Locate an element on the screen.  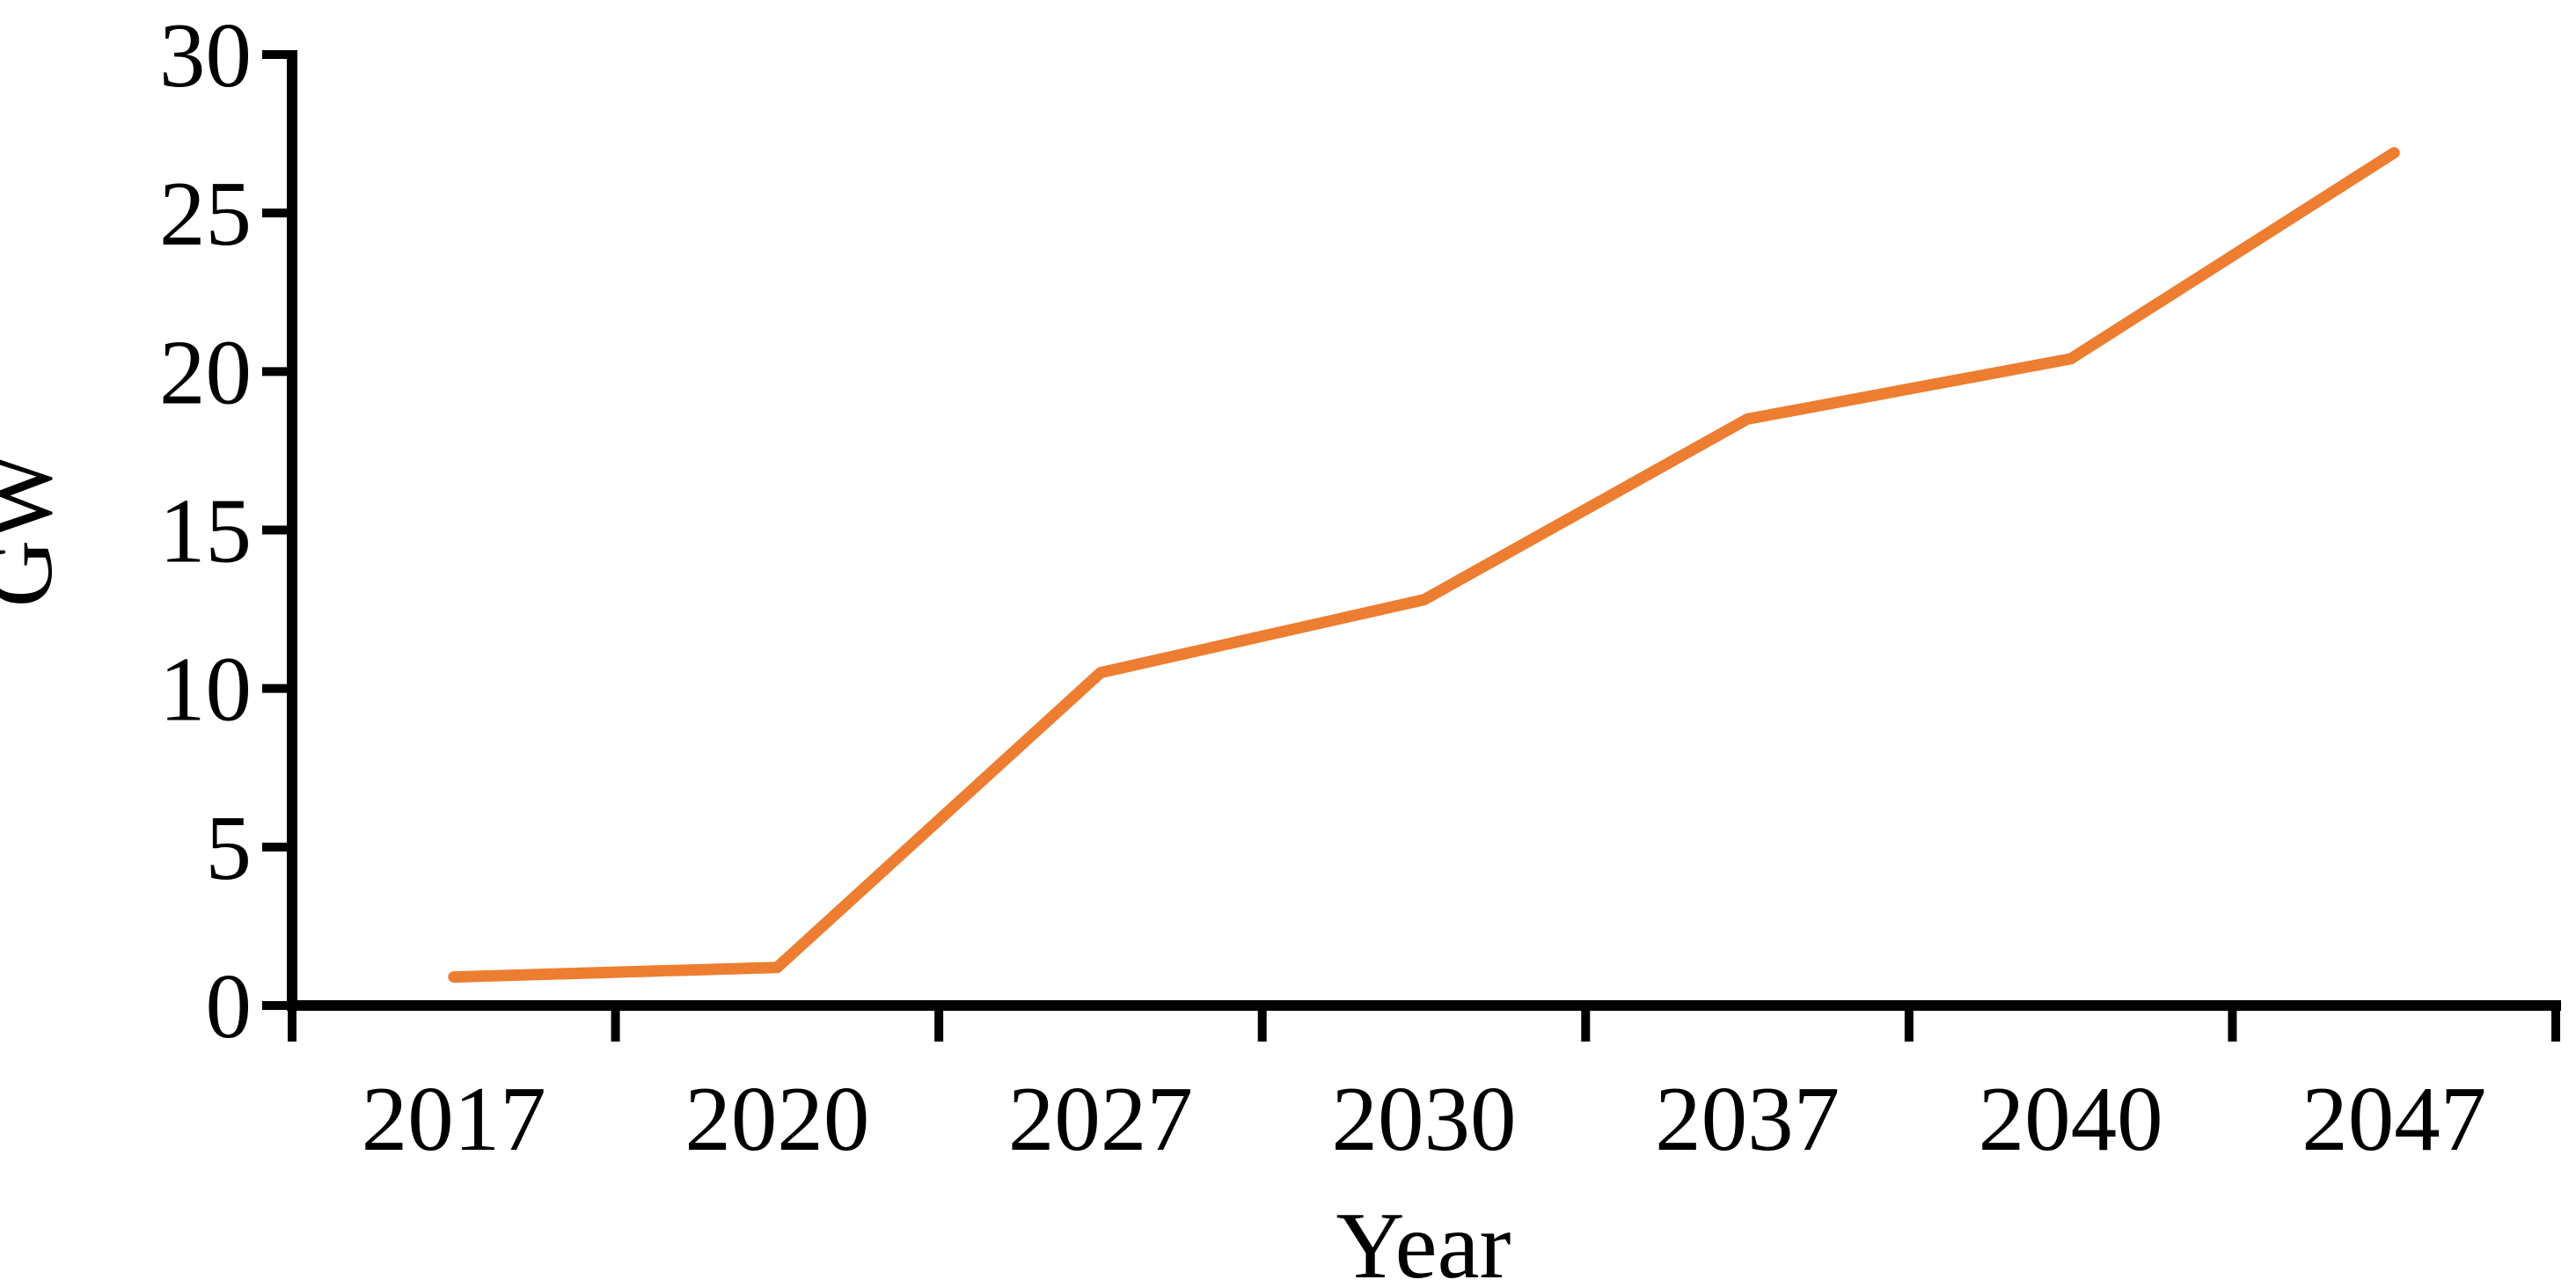
x-tick-label: 2030 is located at coordinates (1424, 1118).